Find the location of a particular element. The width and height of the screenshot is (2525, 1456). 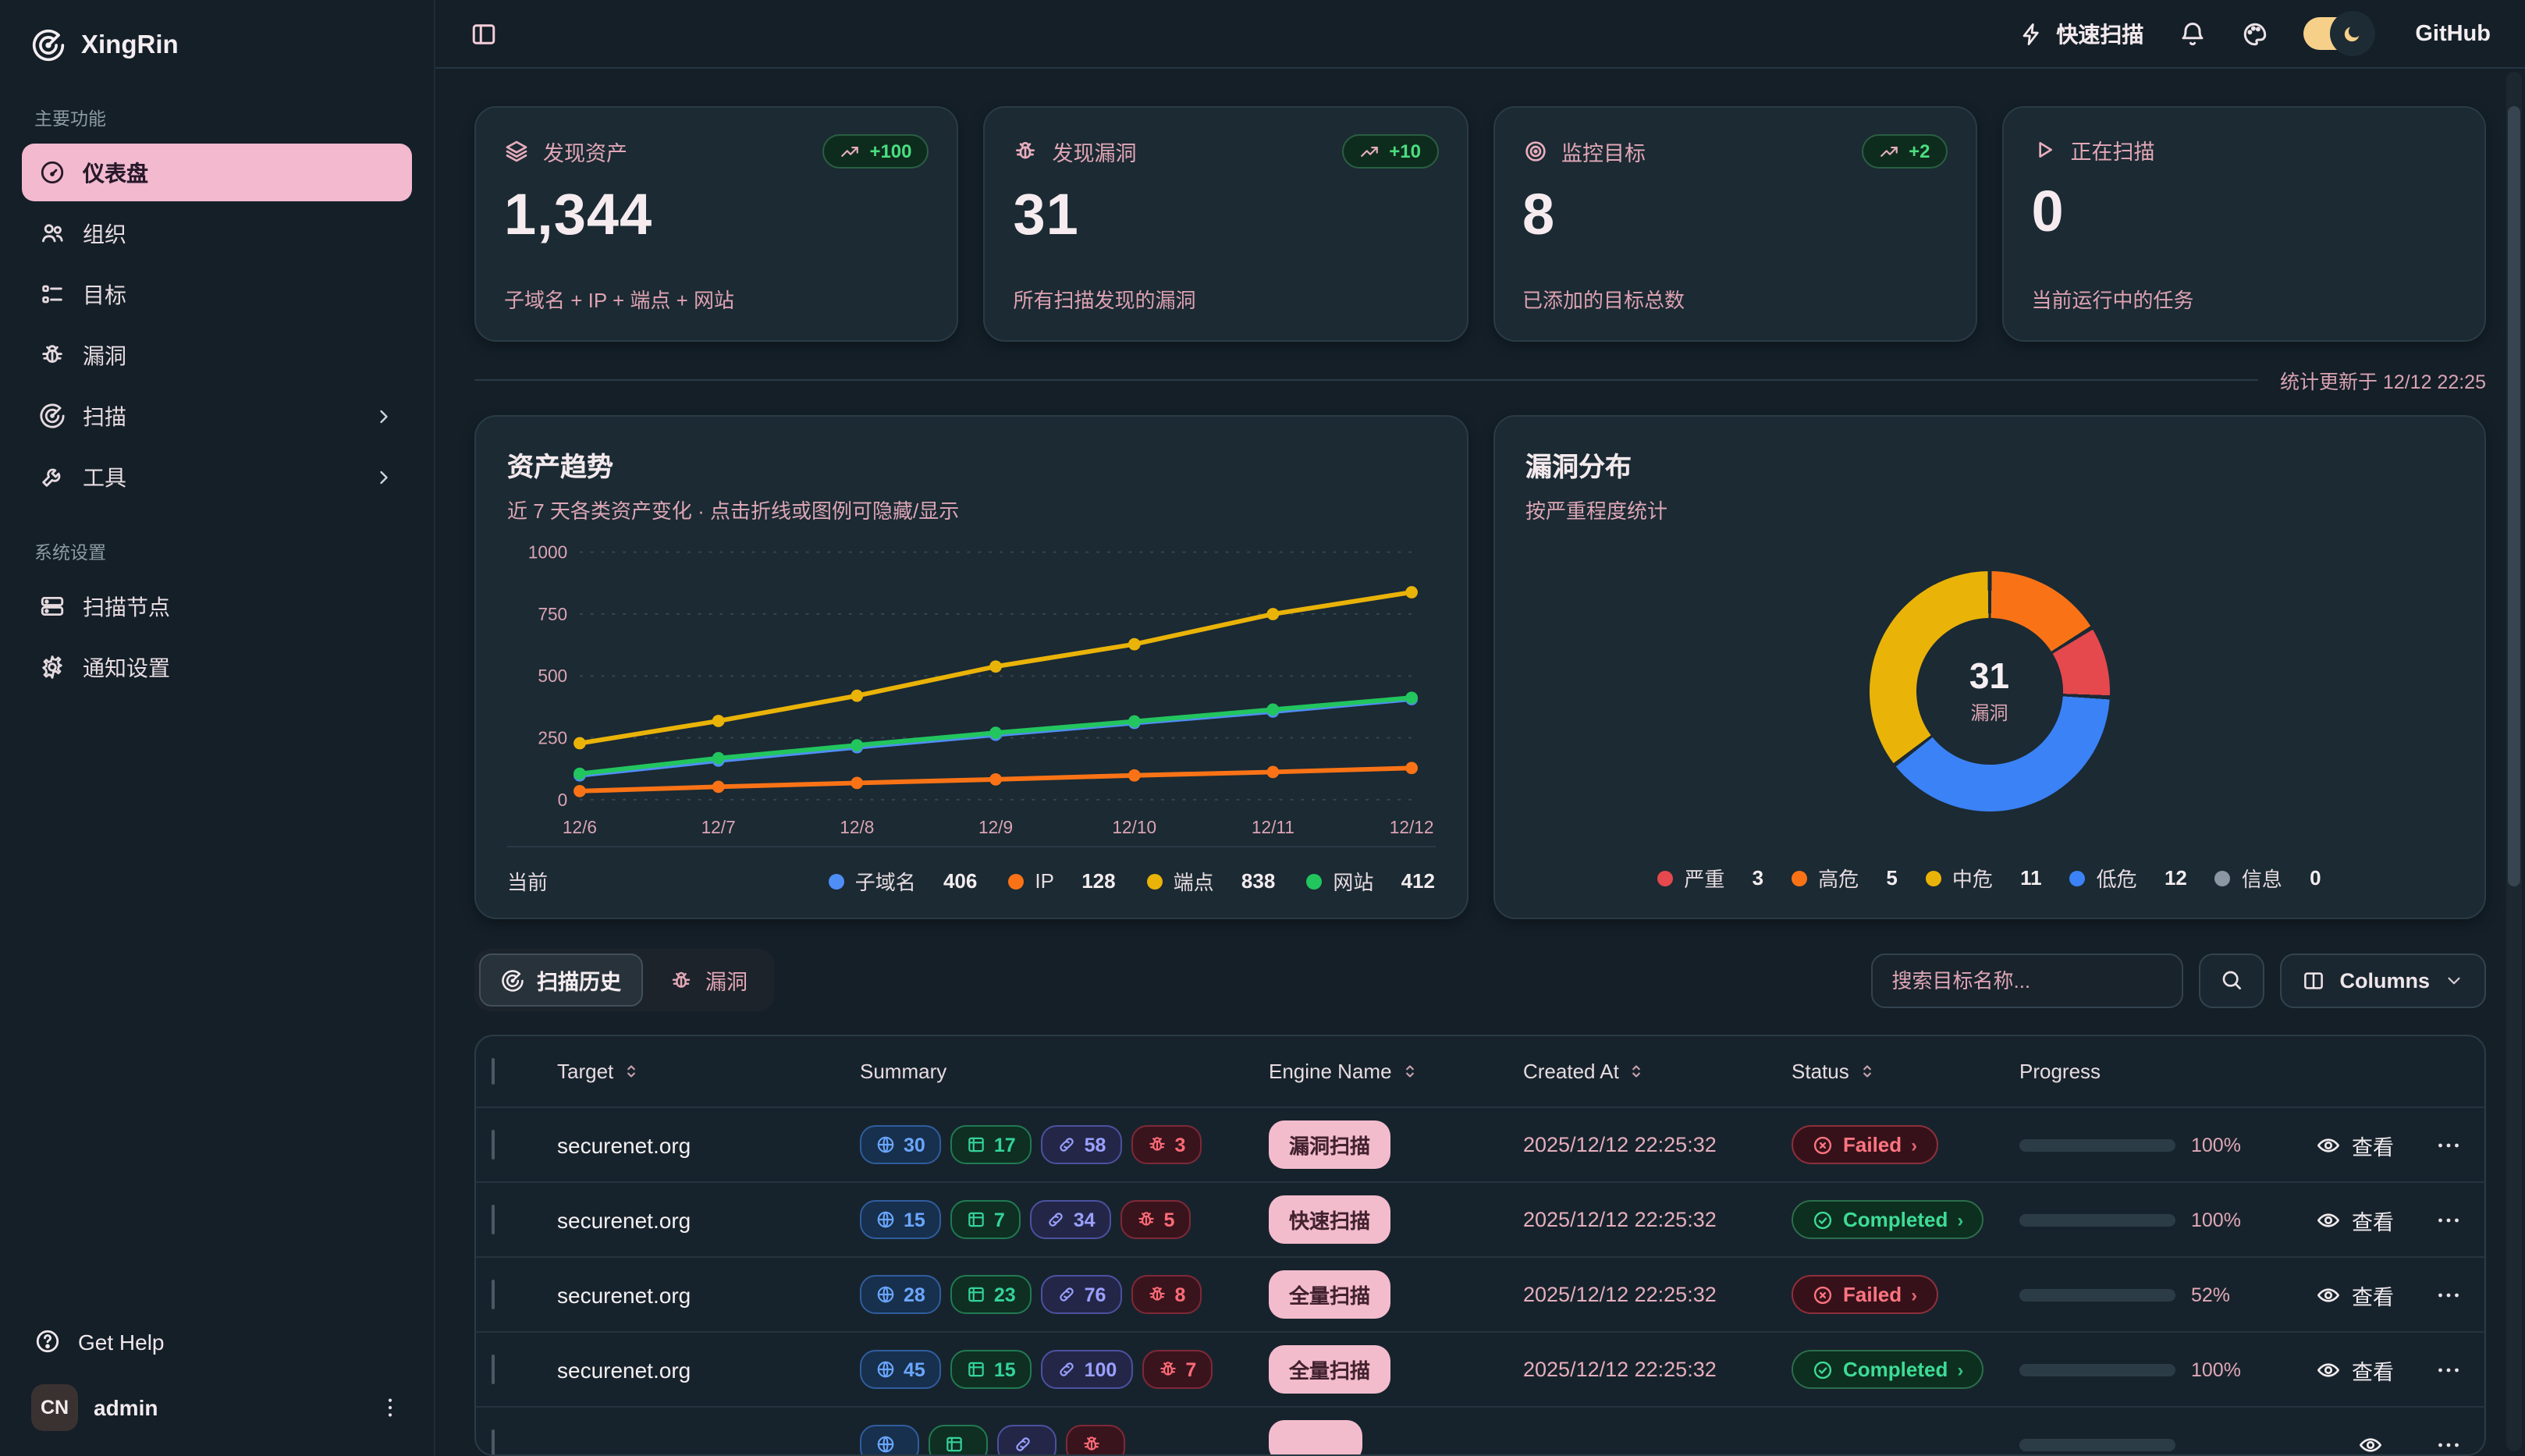

sidebar-item-dashboard: 仪表盘 is located at coordinates (217, 173).